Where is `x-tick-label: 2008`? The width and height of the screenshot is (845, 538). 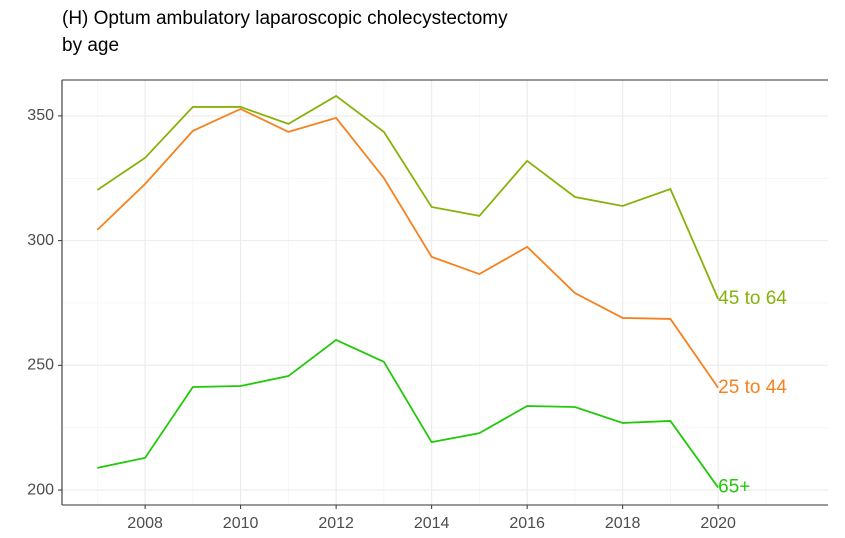 x-tick-label: 2008 is located at coordinates (145, 523).